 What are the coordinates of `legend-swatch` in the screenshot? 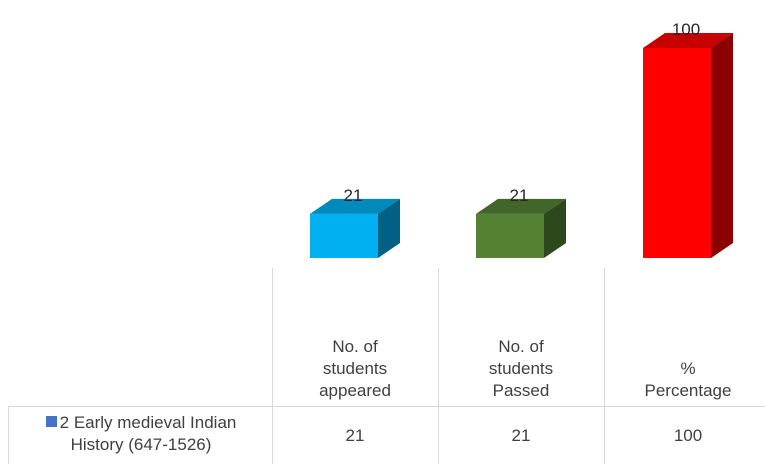 It's located at (51, 421).